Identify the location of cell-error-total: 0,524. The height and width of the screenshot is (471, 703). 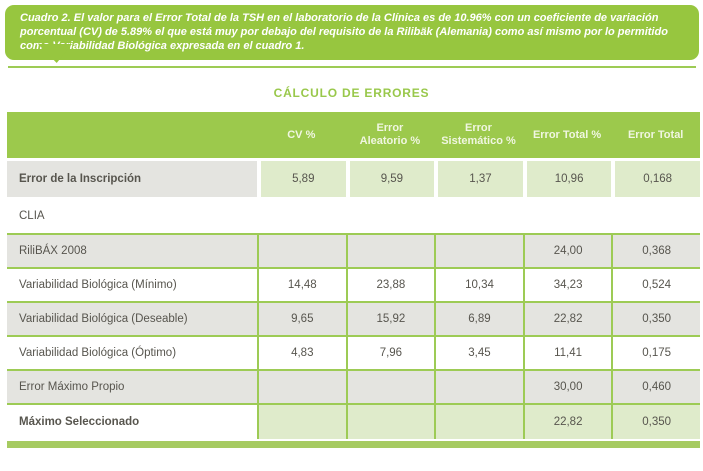
(655, 285).